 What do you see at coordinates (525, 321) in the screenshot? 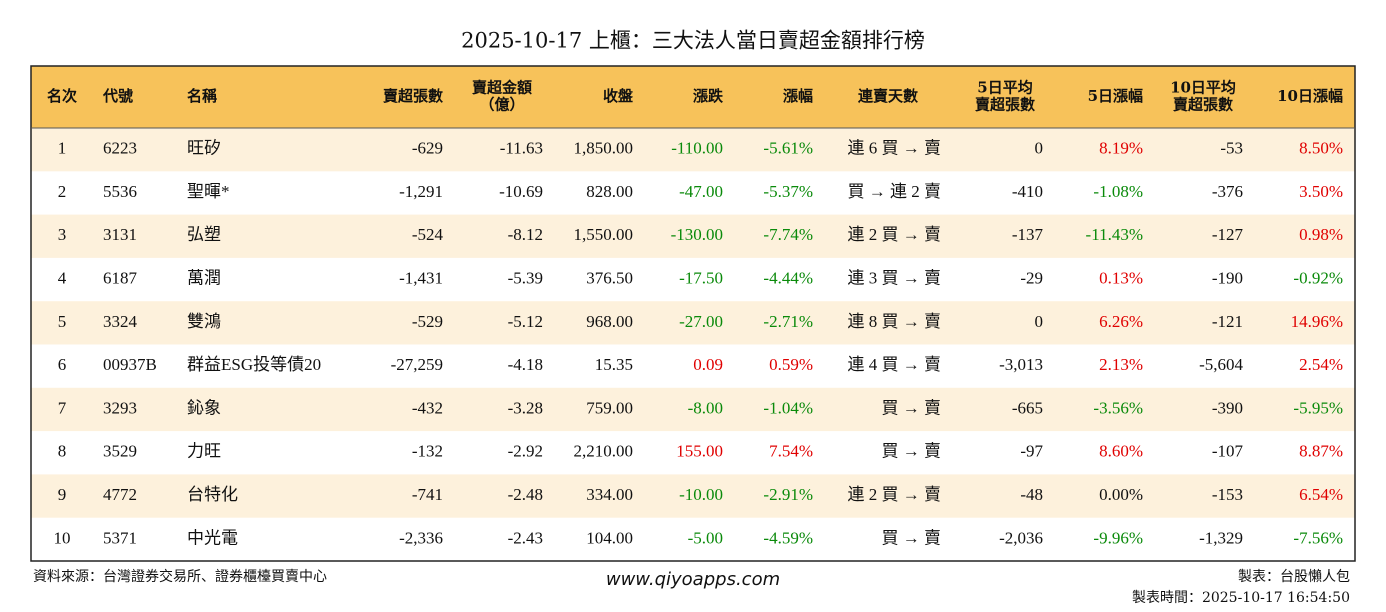
I see `table-cell: -5.12` at bounding box center [525, 321].